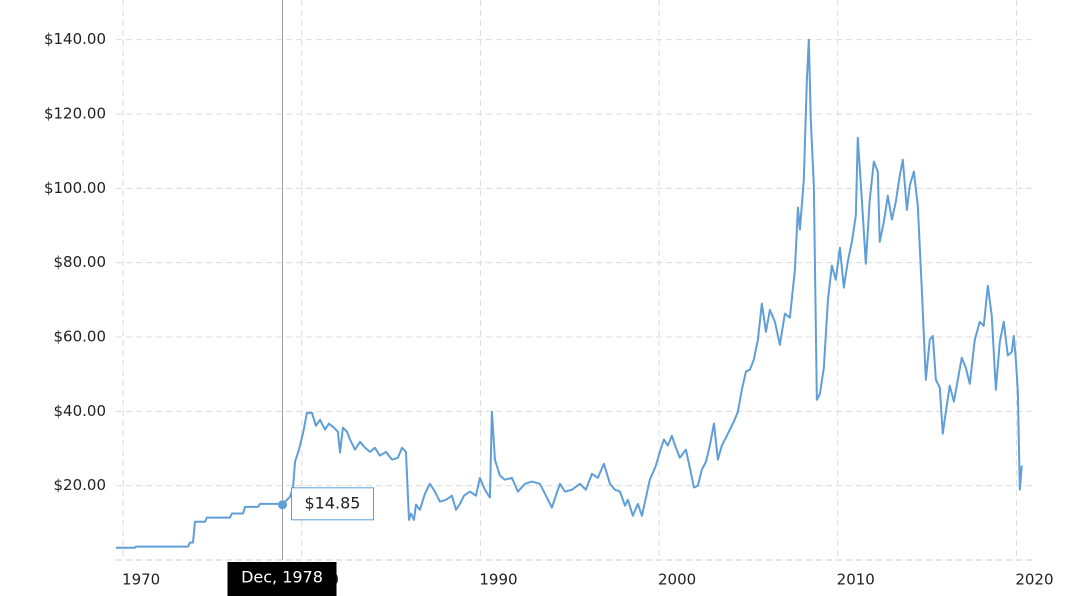 The width and height of the screenshot is (1082, 596). I want to click on y-tick-label: $140.00, so click(75, 39).